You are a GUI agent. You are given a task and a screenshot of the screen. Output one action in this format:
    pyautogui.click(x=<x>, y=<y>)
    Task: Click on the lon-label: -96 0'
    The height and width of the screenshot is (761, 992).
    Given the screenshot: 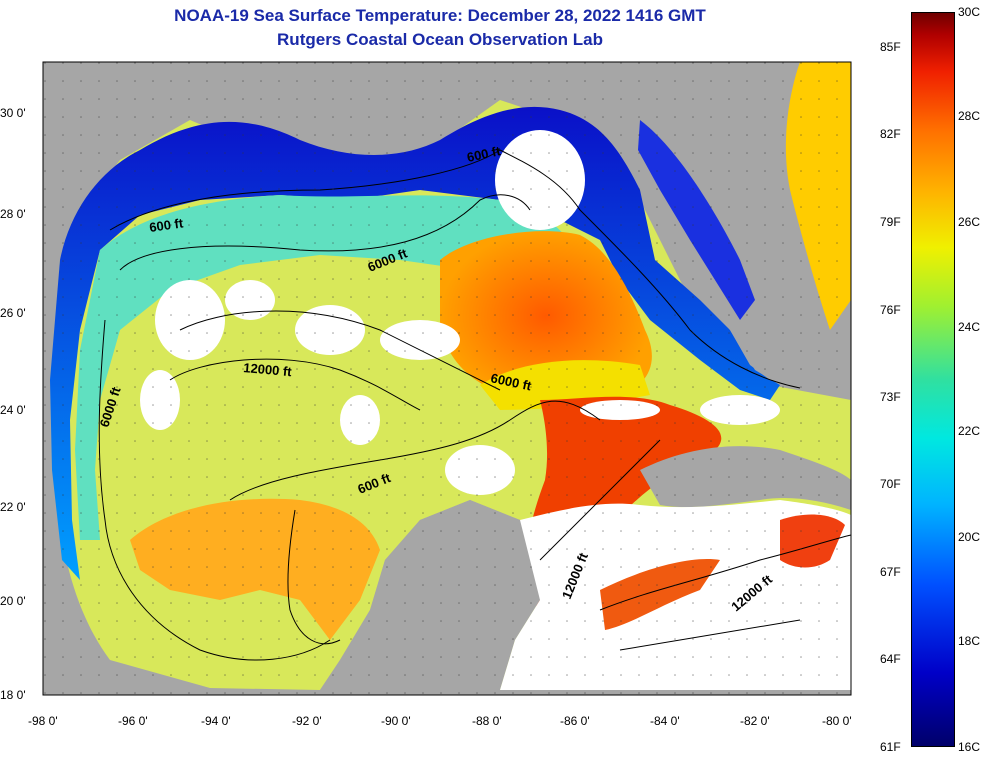 What is the action you would take?
    pyautogui.click(x=133, y=721)
    